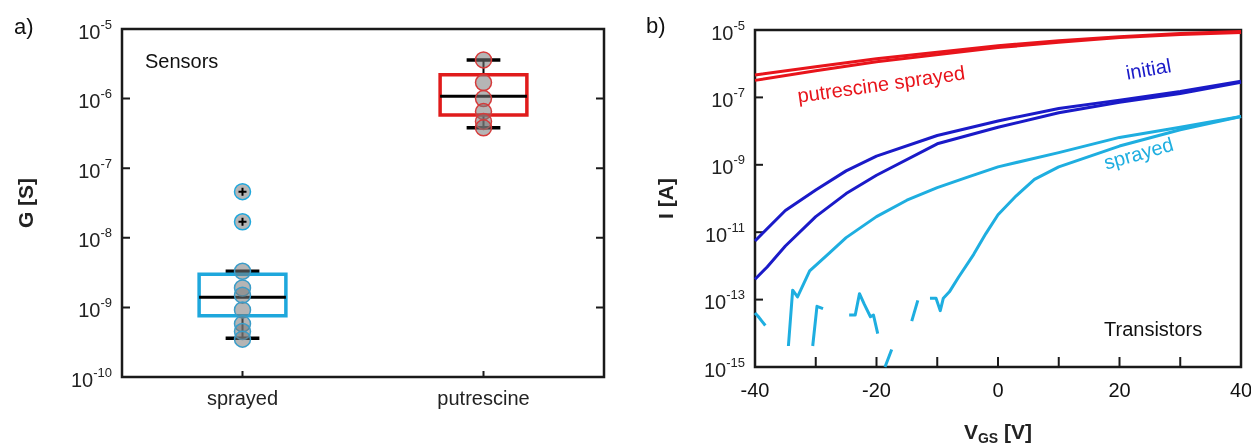 The height and width of the screenshot is (448, 1251). I want to click on y-axis-title: I [A], so click(665, 198).